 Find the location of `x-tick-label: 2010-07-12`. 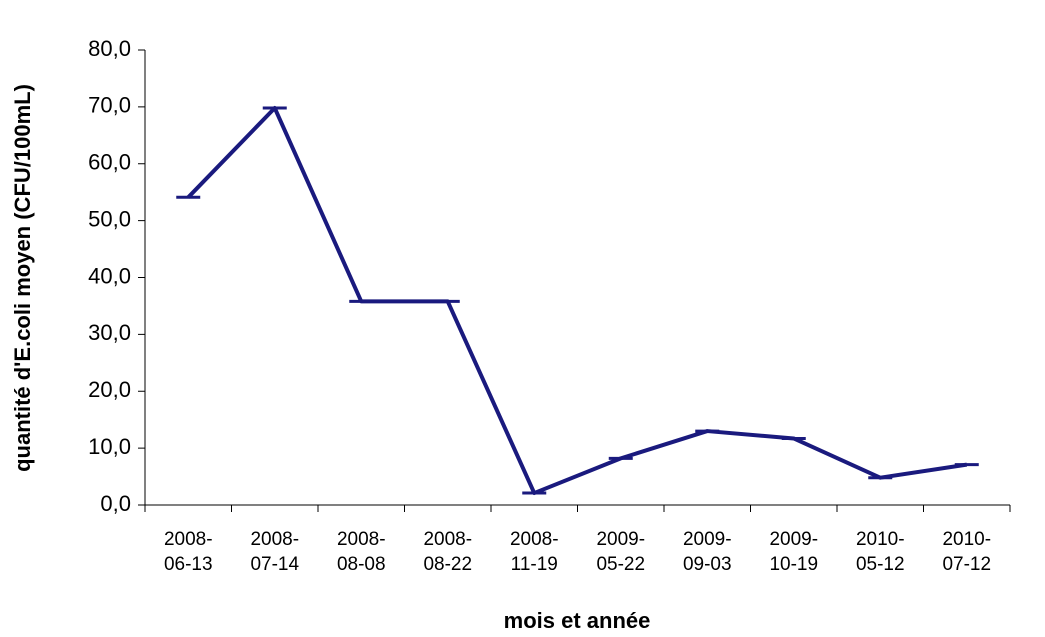

x-tick-label: 2010-07-12 is located at coordinates (966, 552).